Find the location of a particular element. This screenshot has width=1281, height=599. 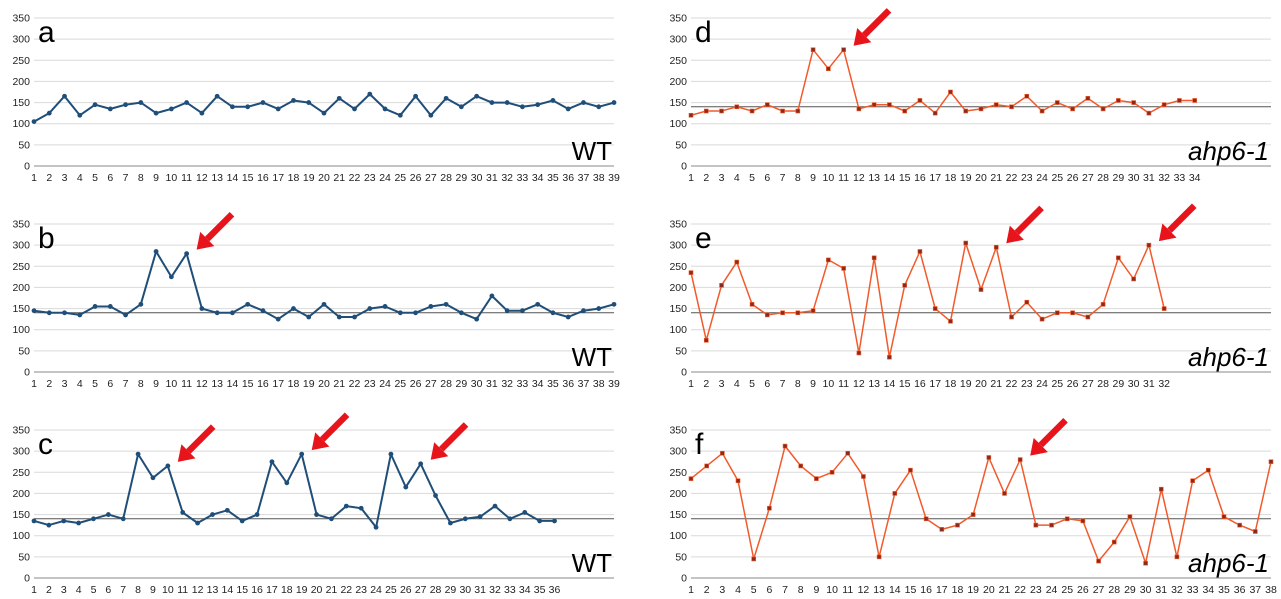

y-tick-label: 200 is located at coordinates (678, 494).